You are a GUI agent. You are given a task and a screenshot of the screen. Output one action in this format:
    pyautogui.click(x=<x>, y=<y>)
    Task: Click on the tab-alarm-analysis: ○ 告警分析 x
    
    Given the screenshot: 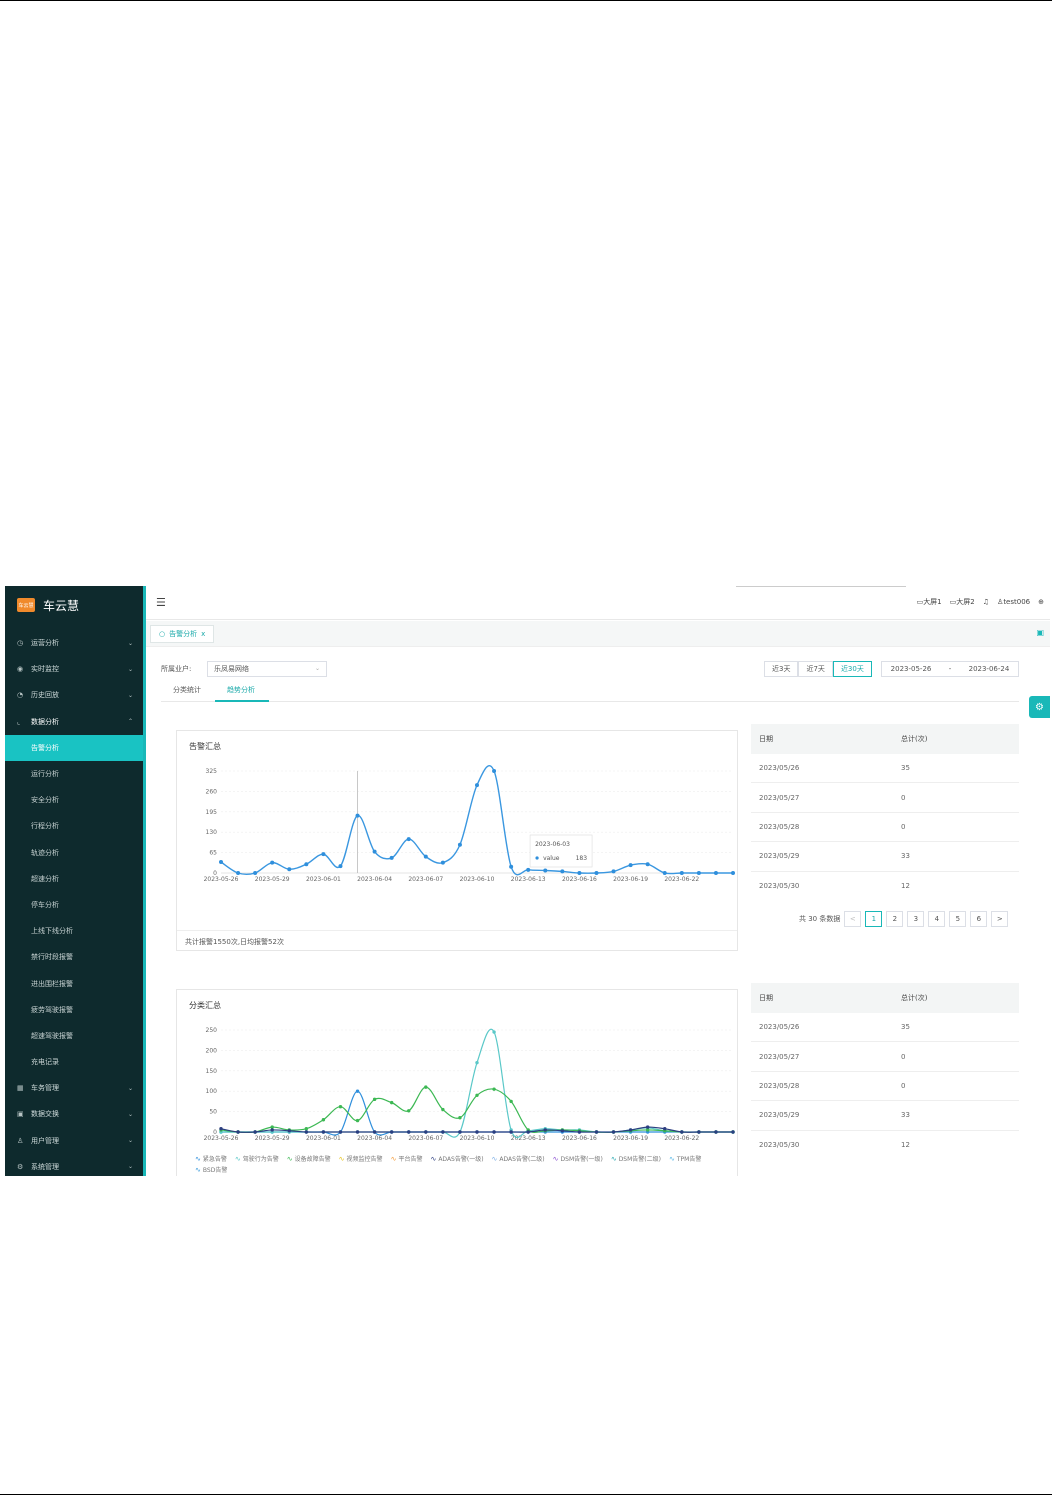 What is the action you would take?
    pyautogui.click(x=182, y=634)
    